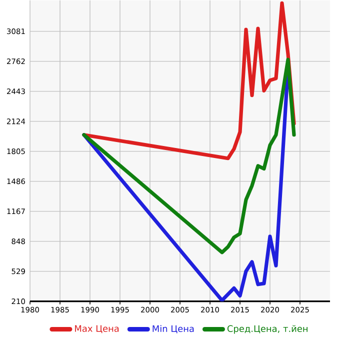 The height and width of the screenshot is (337, 345). Describe the element at coordinates (267, 329) in the screenshot. I see `legend-label: Сред.Цена, т.йен` at that location.